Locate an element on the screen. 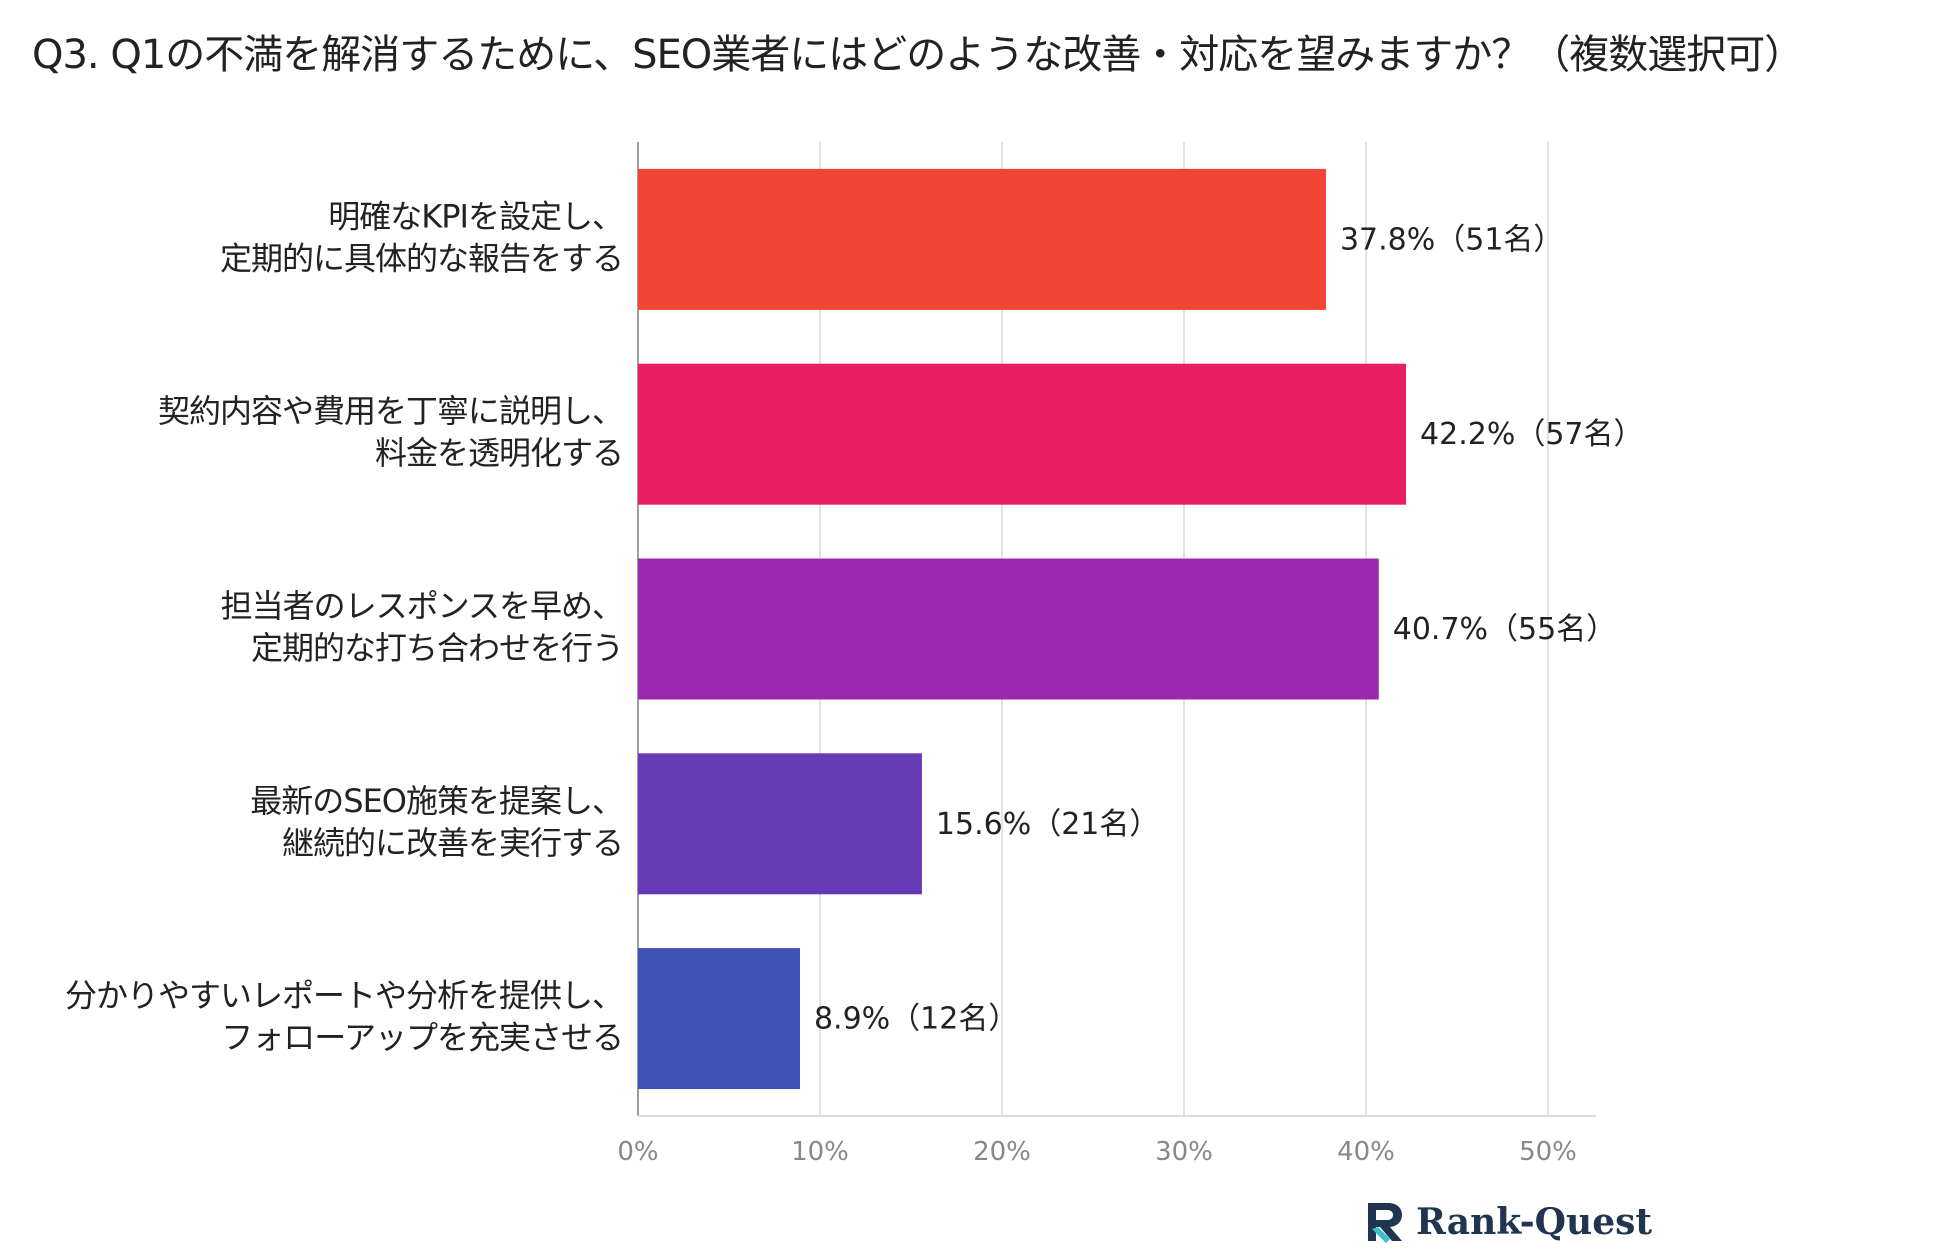 The height and width of the screenshot is (1254, 1950). category-label: 最新のSEO施策を提案し、 is located at coordinates (436, 801).